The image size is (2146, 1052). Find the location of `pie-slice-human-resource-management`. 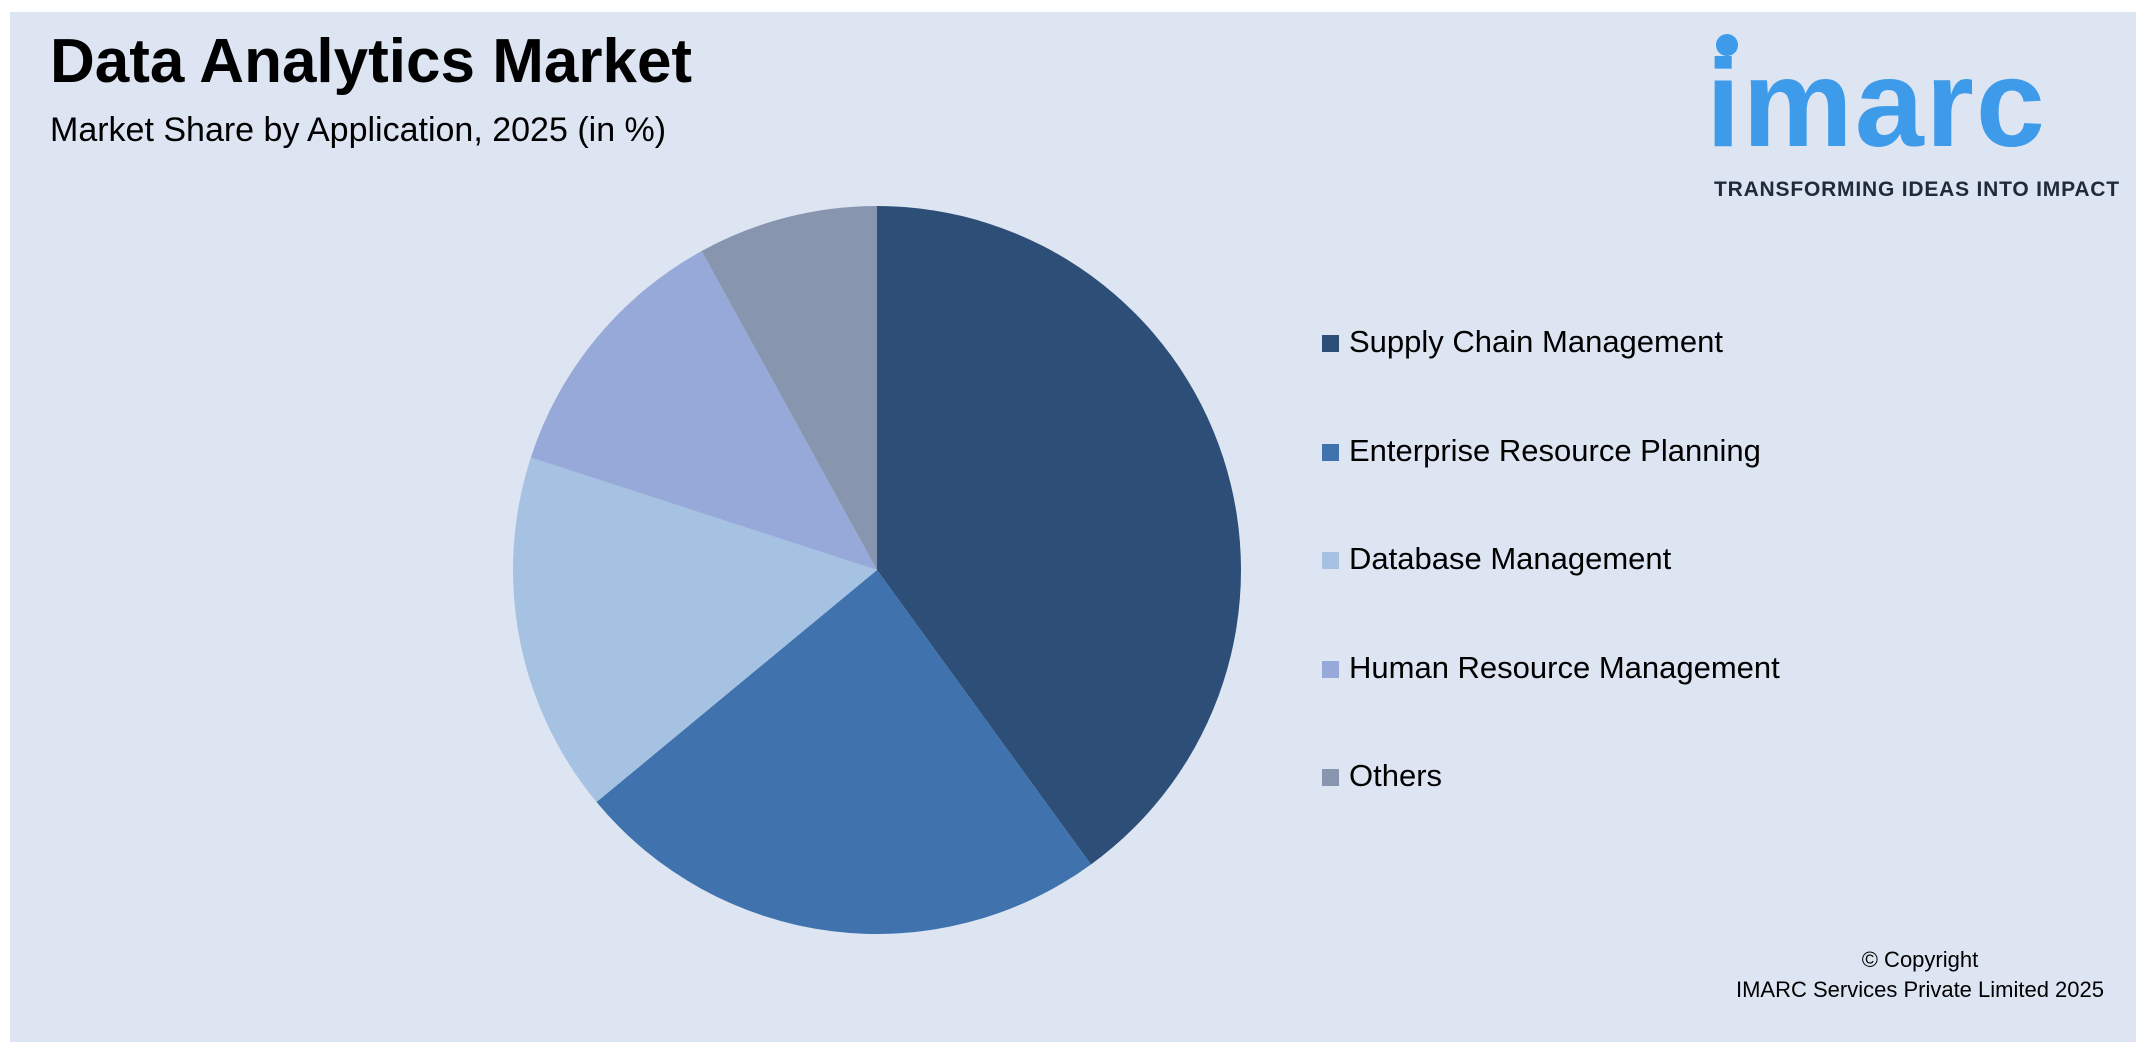

pie-slice-human-resource-management is located at coordinates (703, 410).